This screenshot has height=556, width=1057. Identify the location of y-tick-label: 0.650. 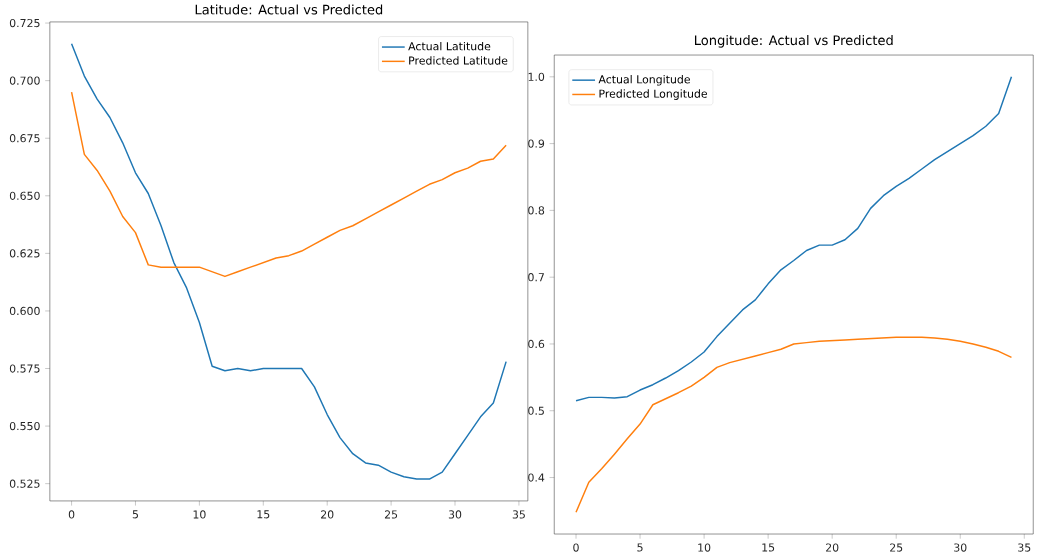
(24, 195).